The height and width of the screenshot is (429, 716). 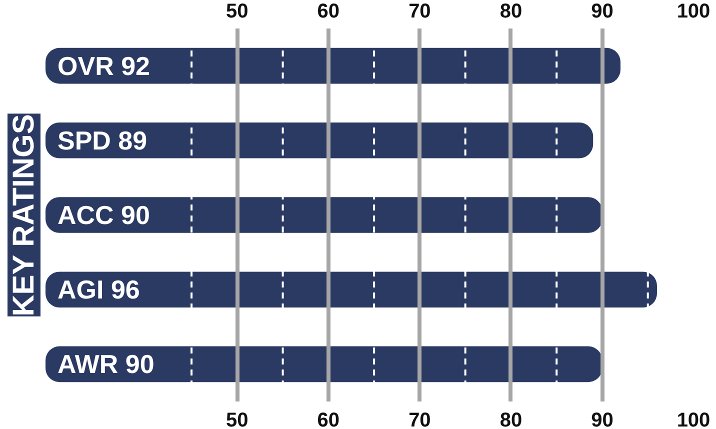 What do you see at coordinates (106, 364) in the screenshot?
I see `y-tick-label: AWR 90` at bounding box center [106, 364].